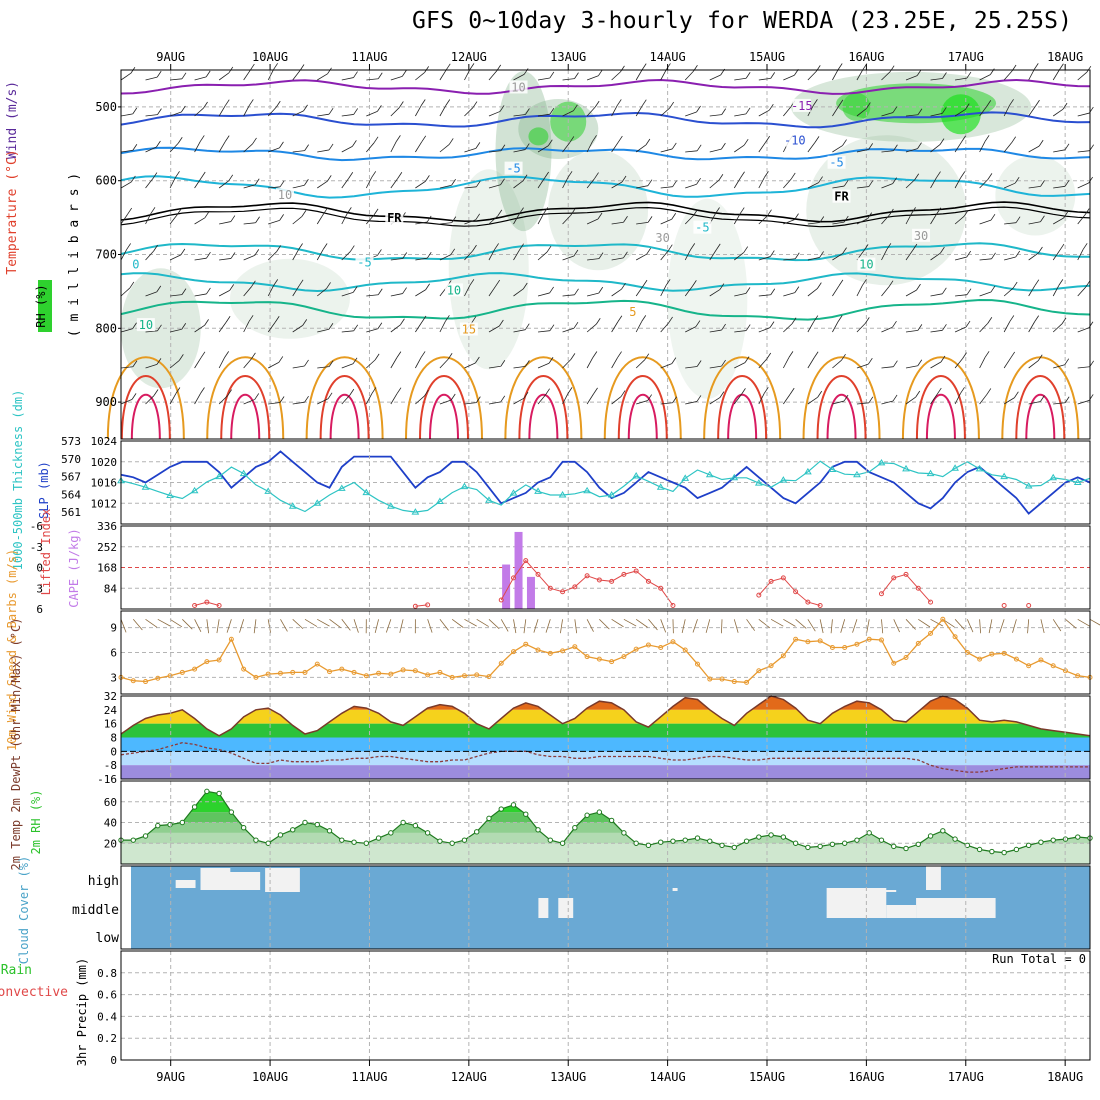 The image size is (1100, 1100). What do you see at coordinates (107, 526) in the screenshot?
I see `cape-tick-label: 336` at bounding box center [107, 526].